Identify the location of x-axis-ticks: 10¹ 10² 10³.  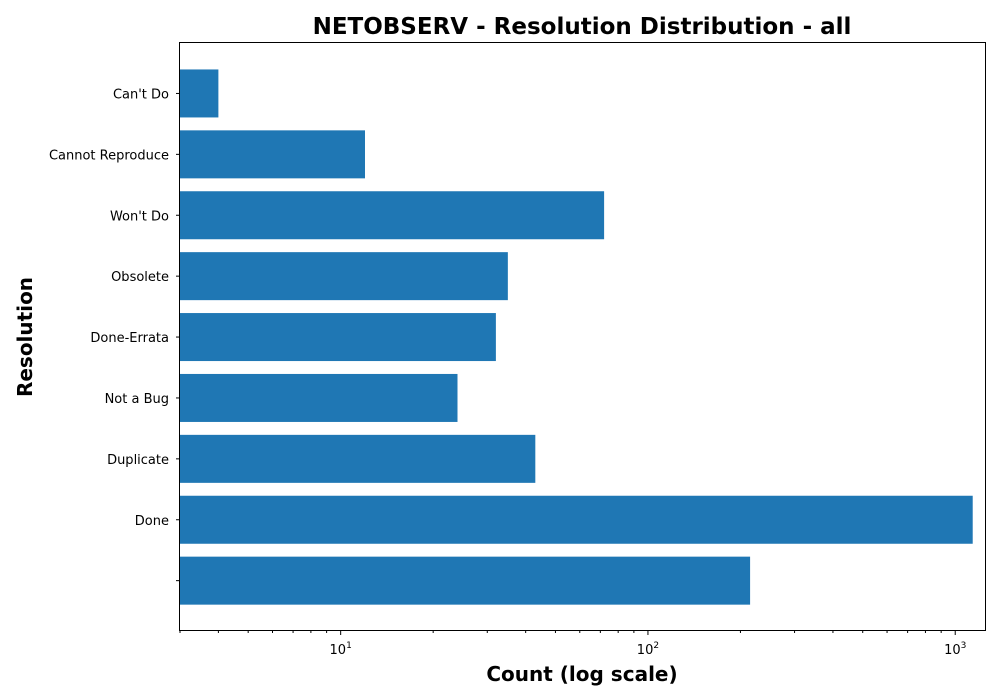
(572, 644).